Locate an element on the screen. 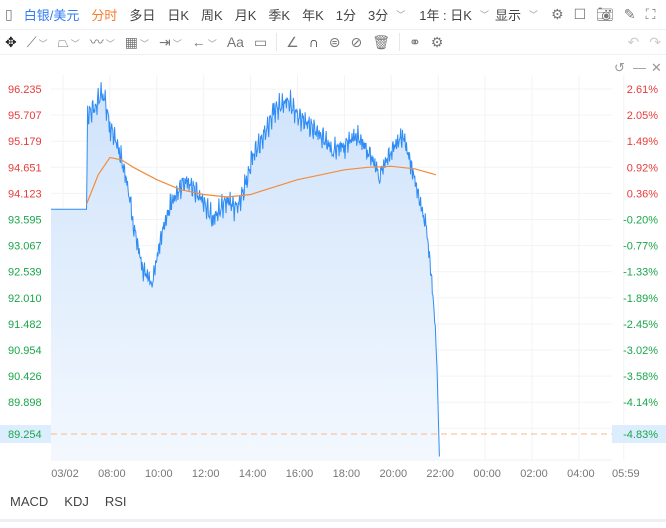  pct-tick-label: 2.05% is located at coordinates (642, 116).